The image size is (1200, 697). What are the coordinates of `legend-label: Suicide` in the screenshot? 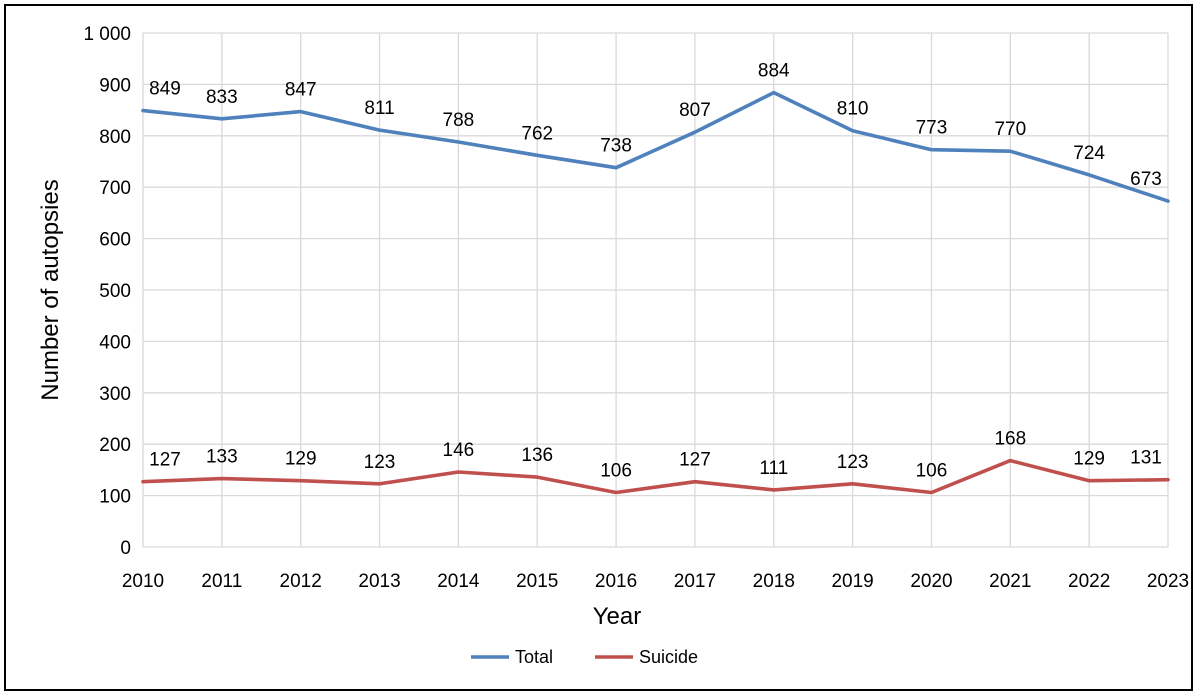 It's located at (668, 657).